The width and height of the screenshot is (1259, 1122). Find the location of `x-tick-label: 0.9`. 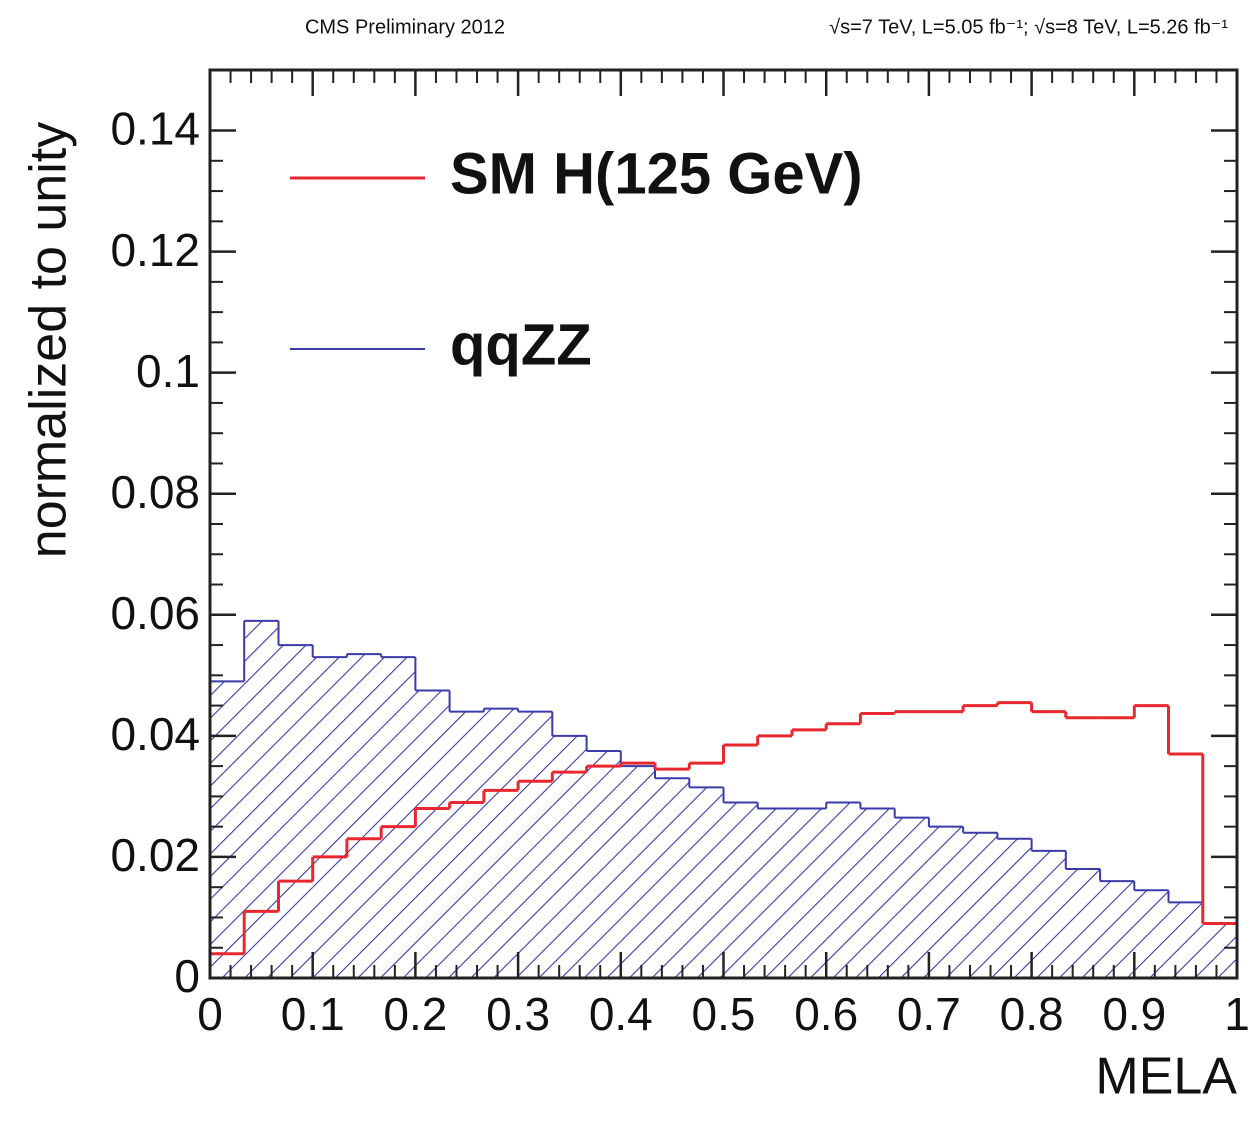

x-tick-label: 0.9 is located at coordinates (1134, 1014).